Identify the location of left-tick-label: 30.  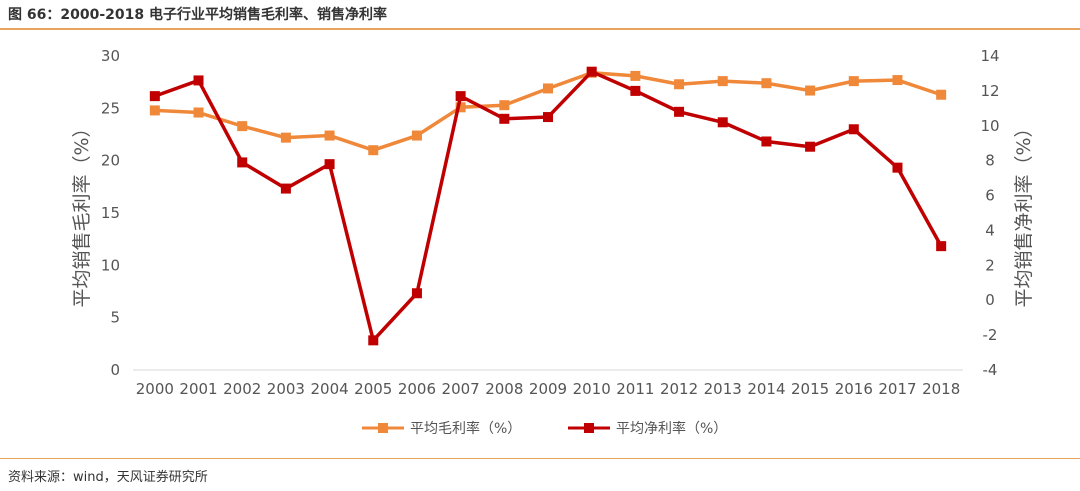
(110, 56).